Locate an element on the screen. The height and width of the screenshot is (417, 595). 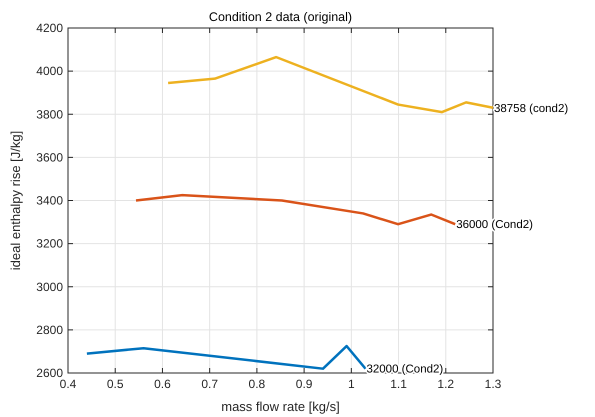
x-tick-label: 1.2 is located at coordinates (445, 384).